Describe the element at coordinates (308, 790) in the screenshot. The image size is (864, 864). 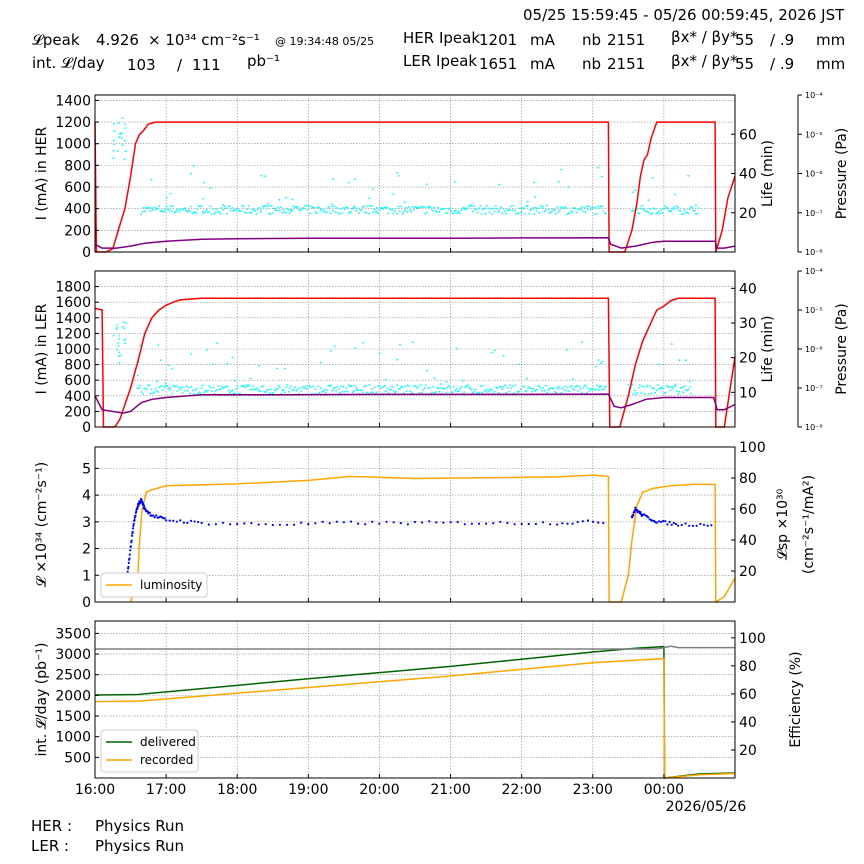
I see `x-tick-label: 19:00` at that location.